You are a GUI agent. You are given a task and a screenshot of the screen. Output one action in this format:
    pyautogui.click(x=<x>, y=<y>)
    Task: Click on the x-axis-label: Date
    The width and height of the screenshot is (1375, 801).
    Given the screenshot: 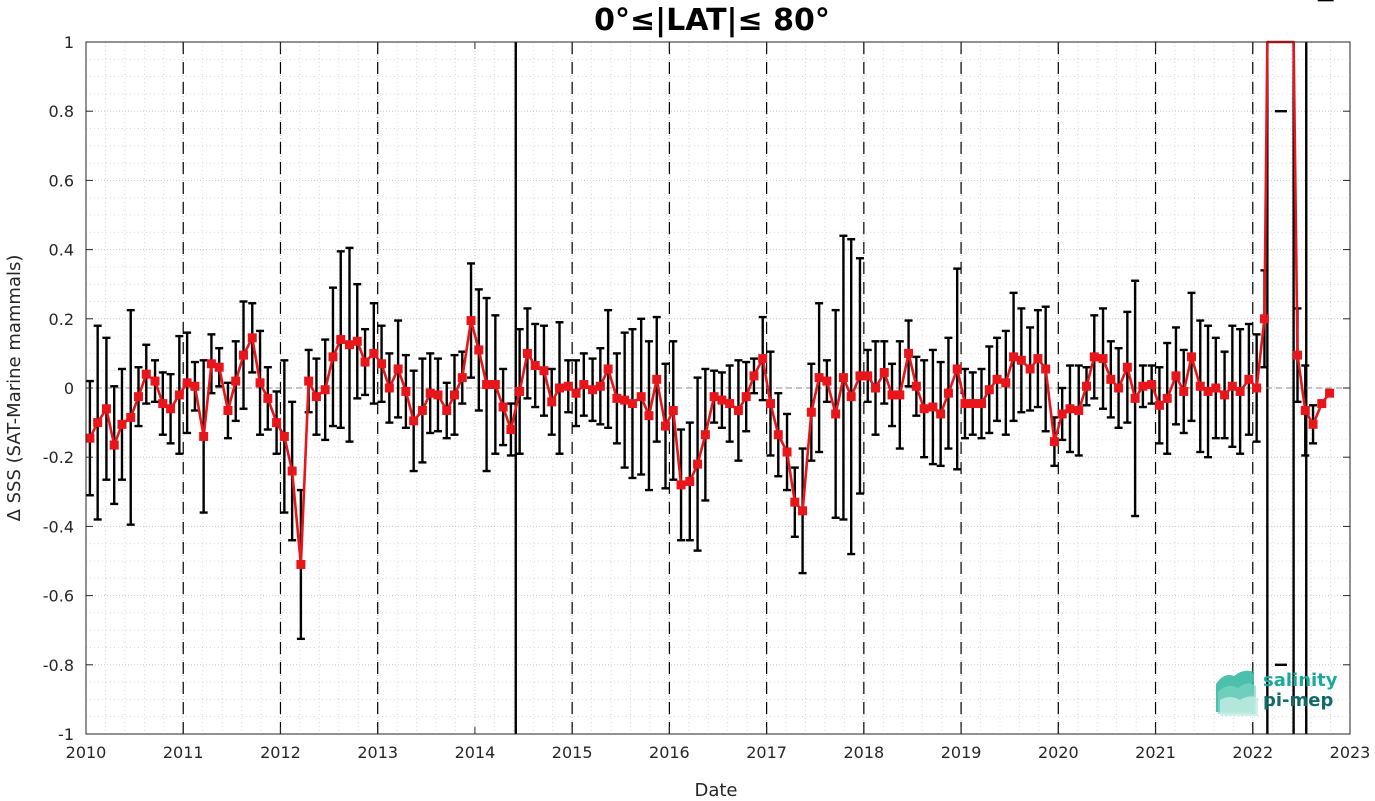 What is the action you would take?
    pyautogui.click(x=715, y=790)
    